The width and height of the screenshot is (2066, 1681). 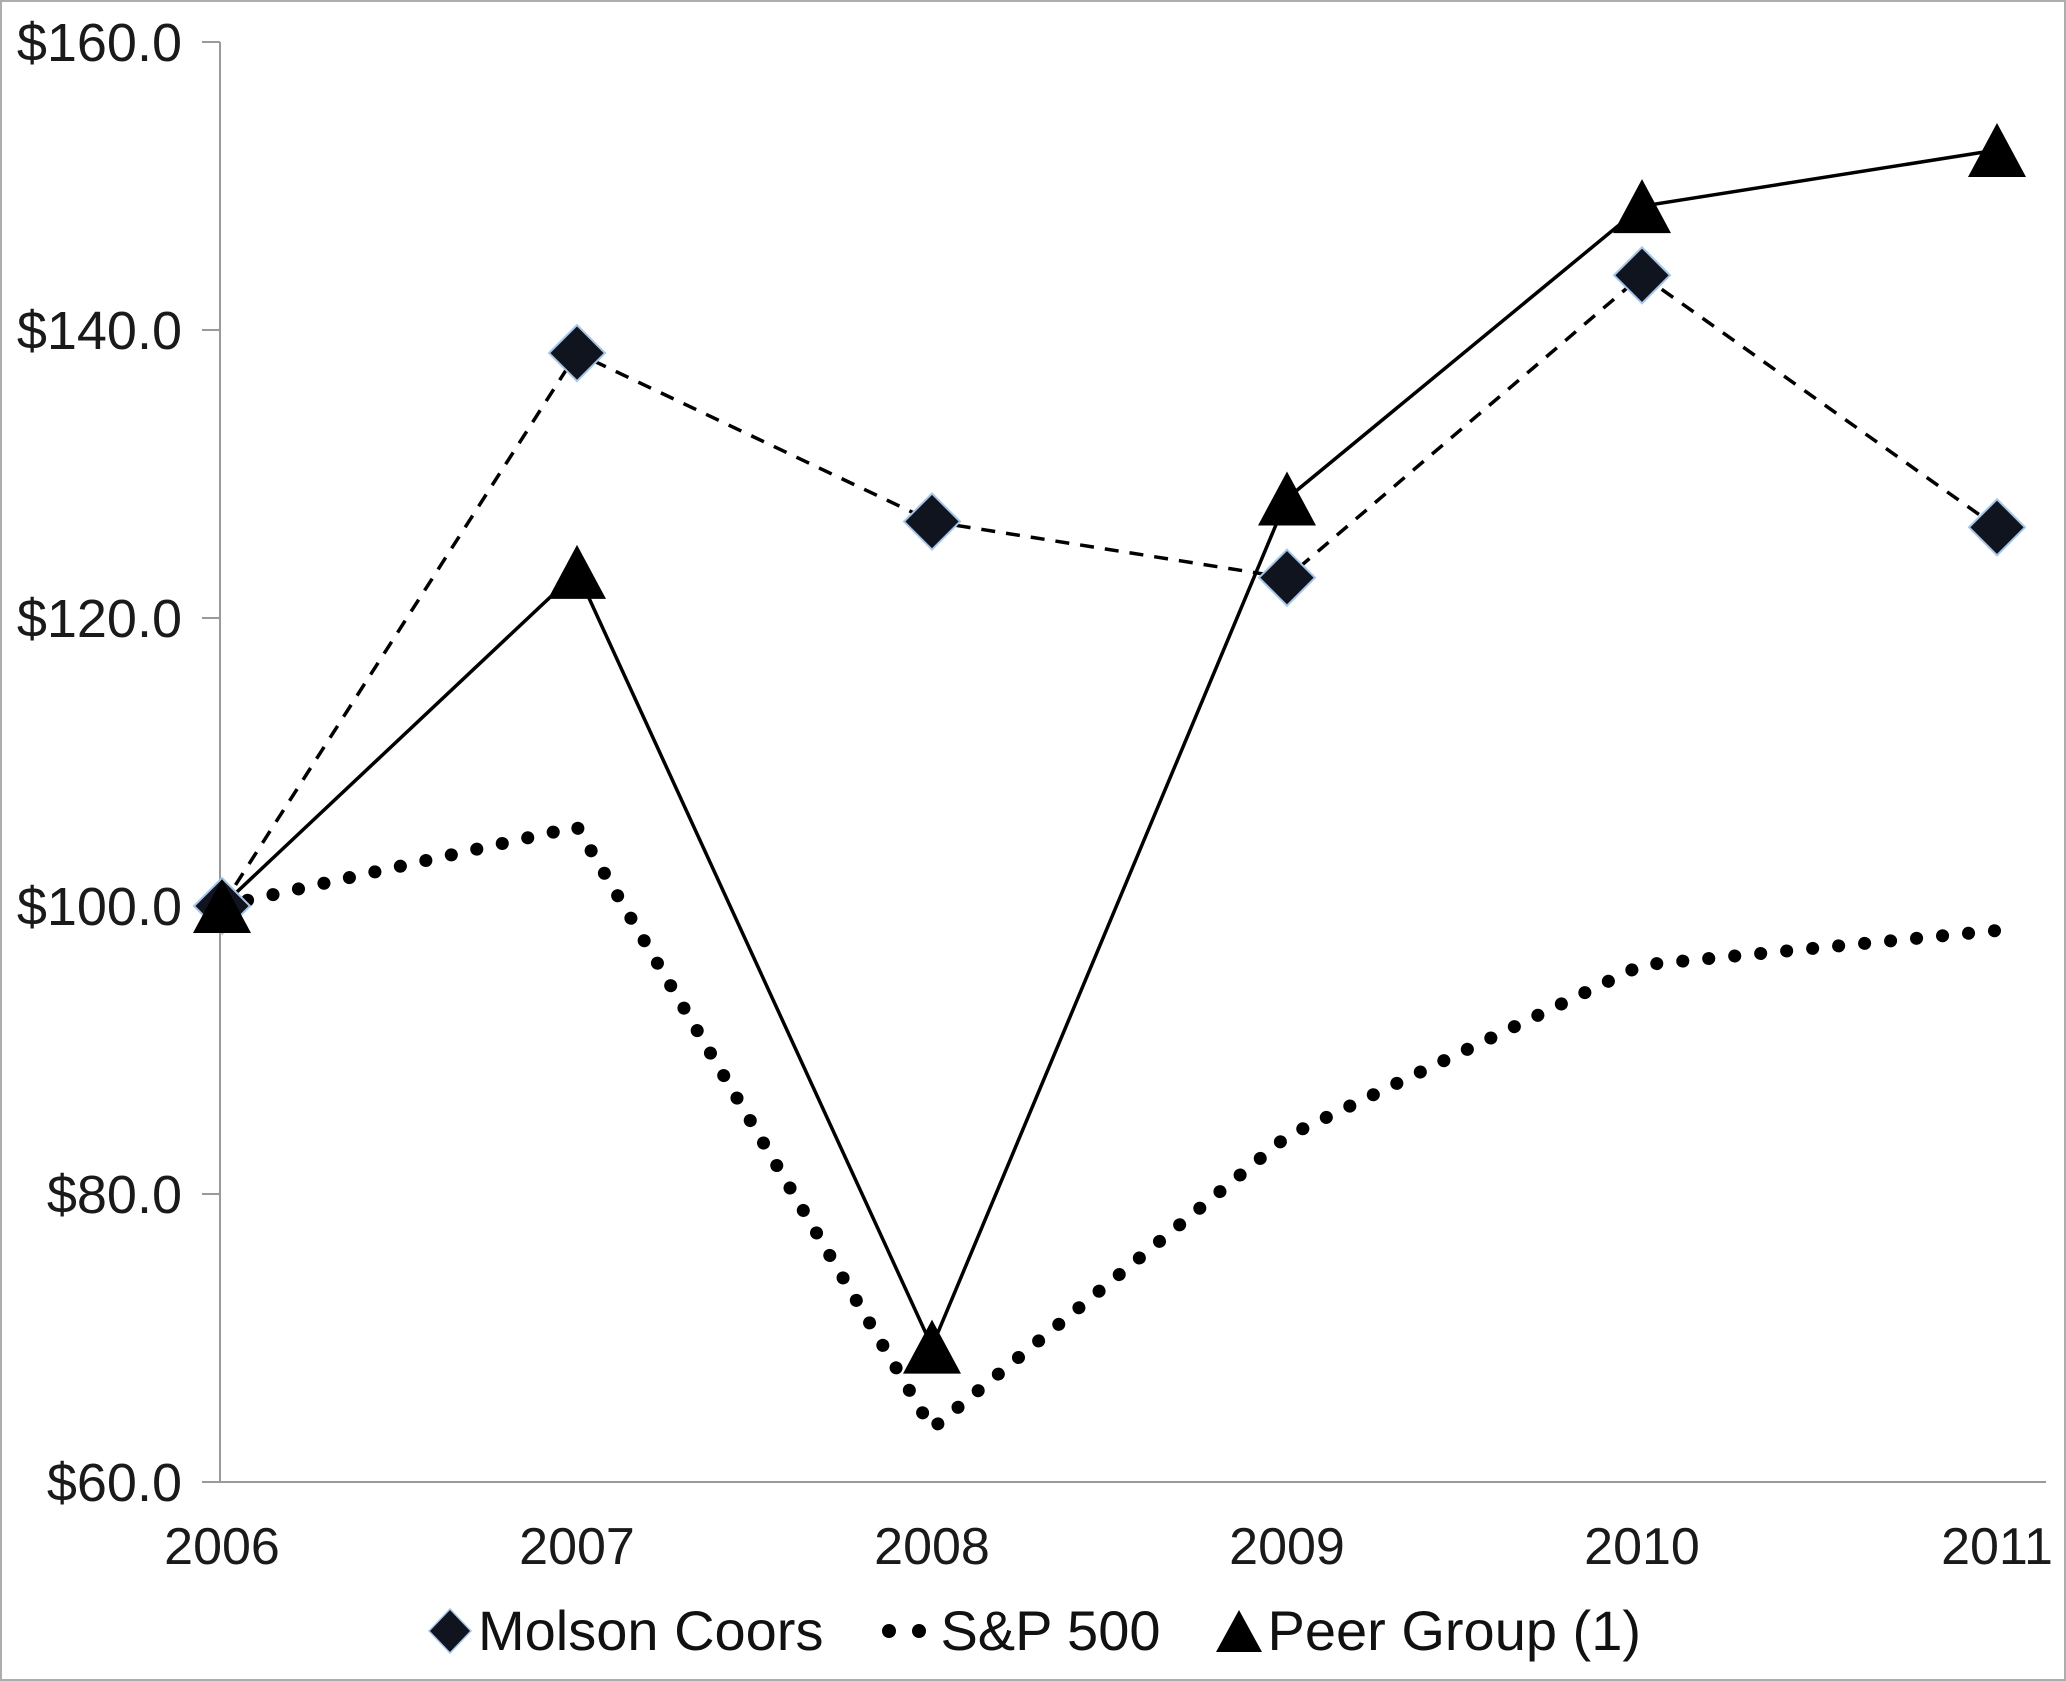 I want to click on x-tick-label: 2008, so click(x=932, y=1547).